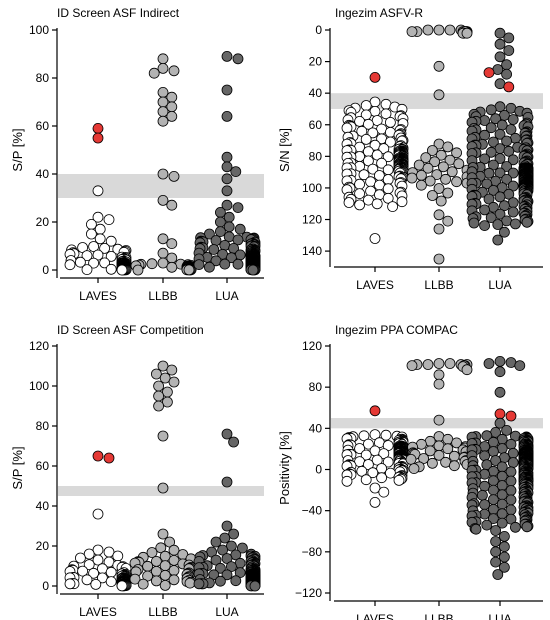  What do you see at coordinates (312, 552) in the screenshot?
I see `y-tick-label: −80` at bounding box center [312, 552].